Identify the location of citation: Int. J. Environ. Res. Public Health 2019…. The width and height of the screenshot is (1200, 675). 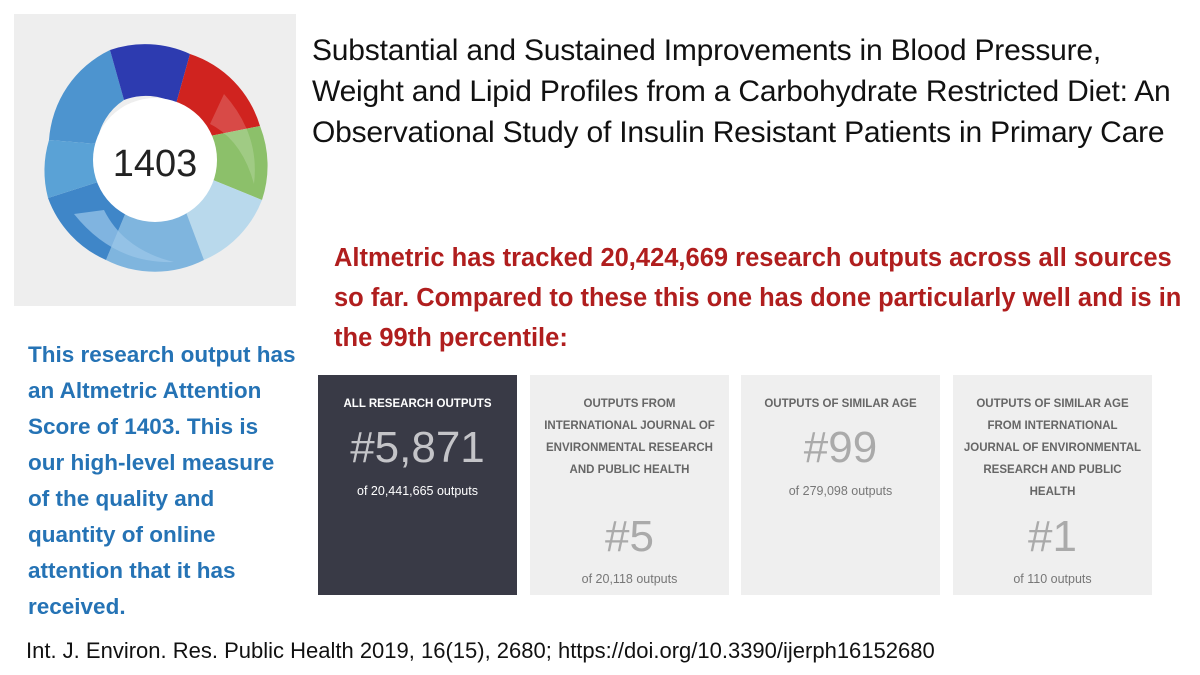
(480, 650).